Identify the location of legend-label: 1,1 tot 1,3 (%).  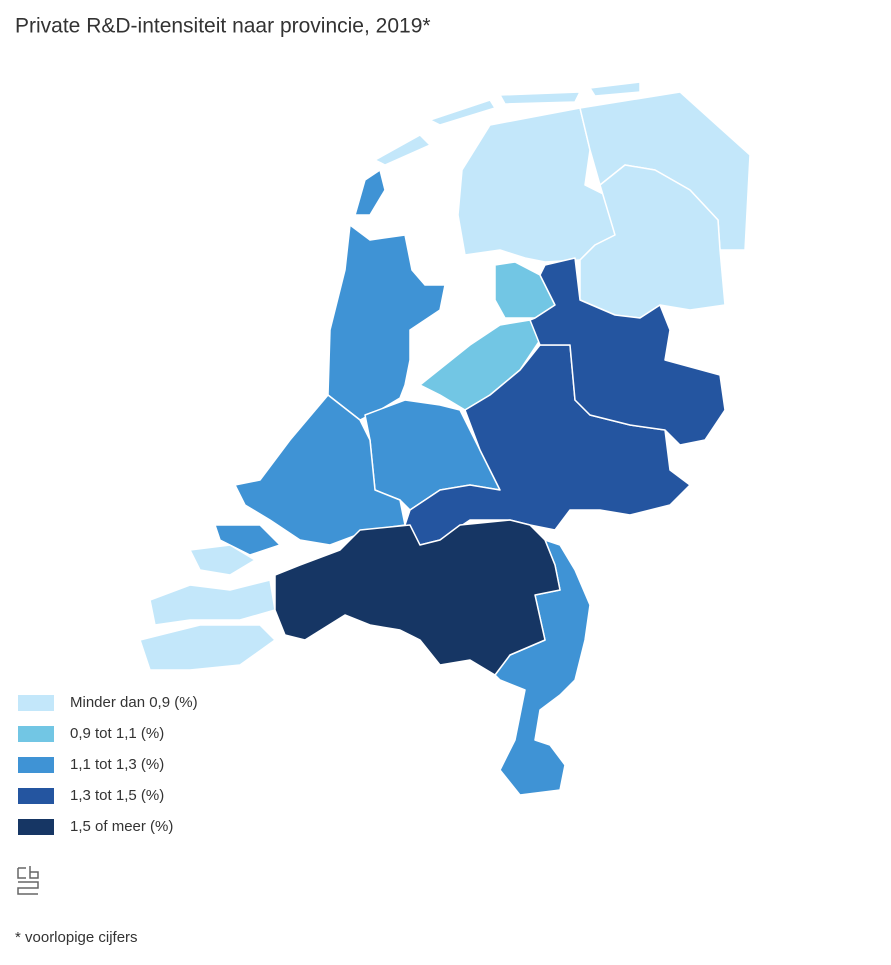
(117, 764).